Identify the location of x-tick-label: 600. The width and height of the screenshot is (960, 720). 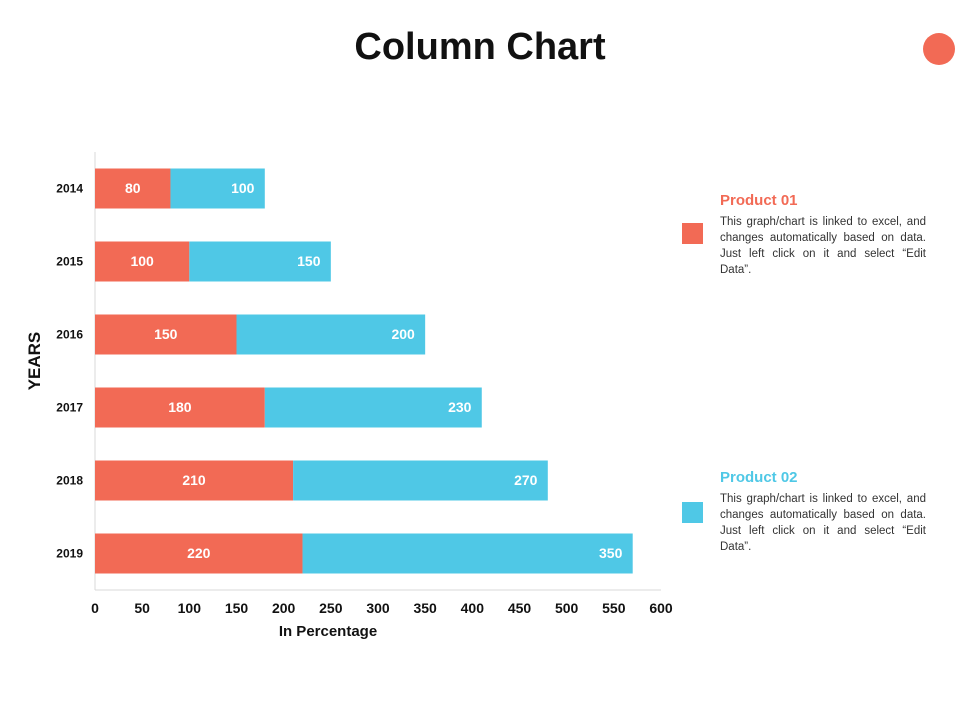
(661, 608).